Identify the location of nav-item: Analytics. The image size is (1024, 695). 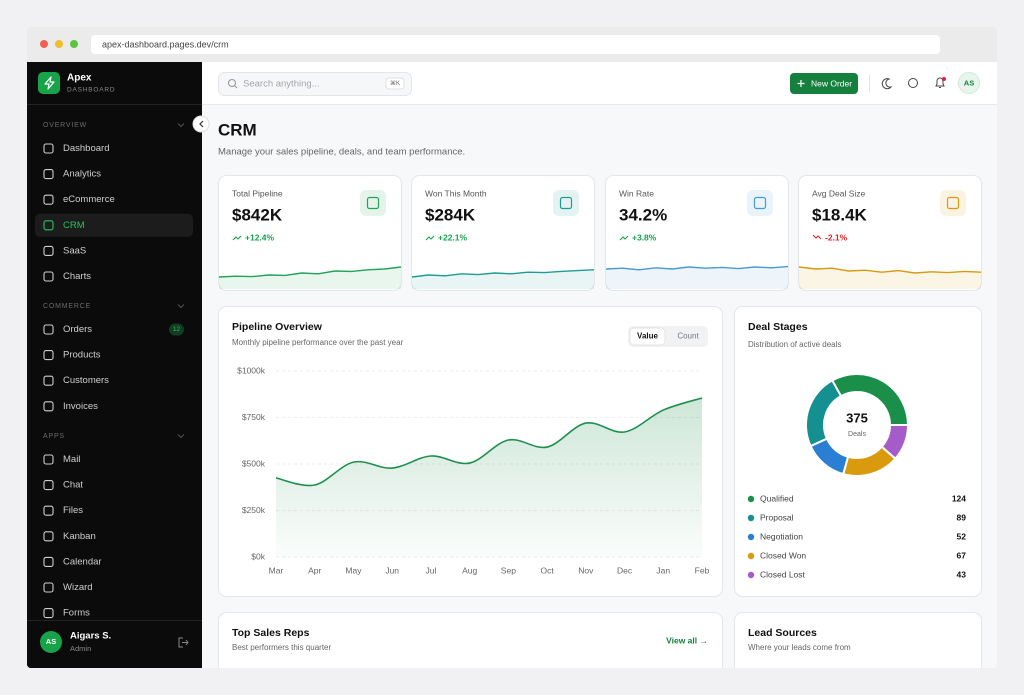
(82, 174).